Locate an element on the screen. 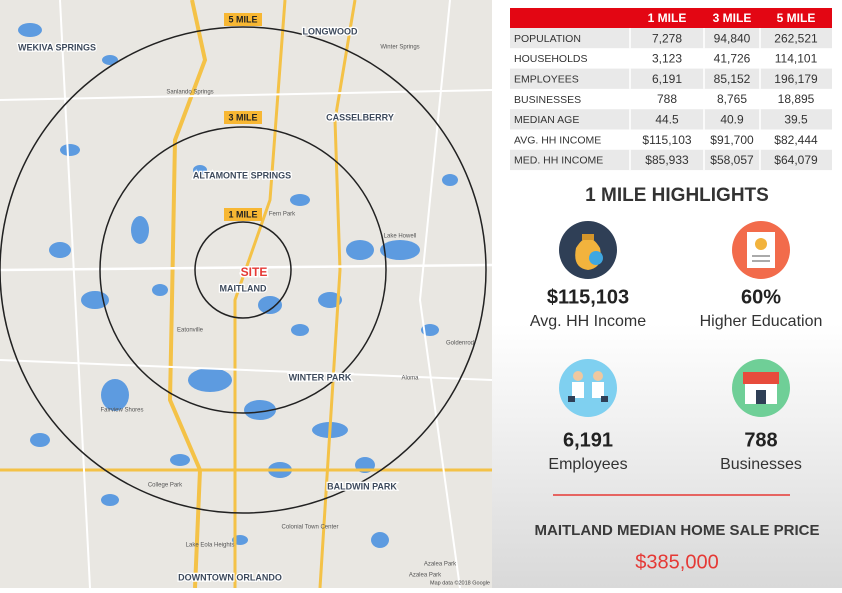  minor-label: Sanlando Springs is located at coordinates (189, 93).